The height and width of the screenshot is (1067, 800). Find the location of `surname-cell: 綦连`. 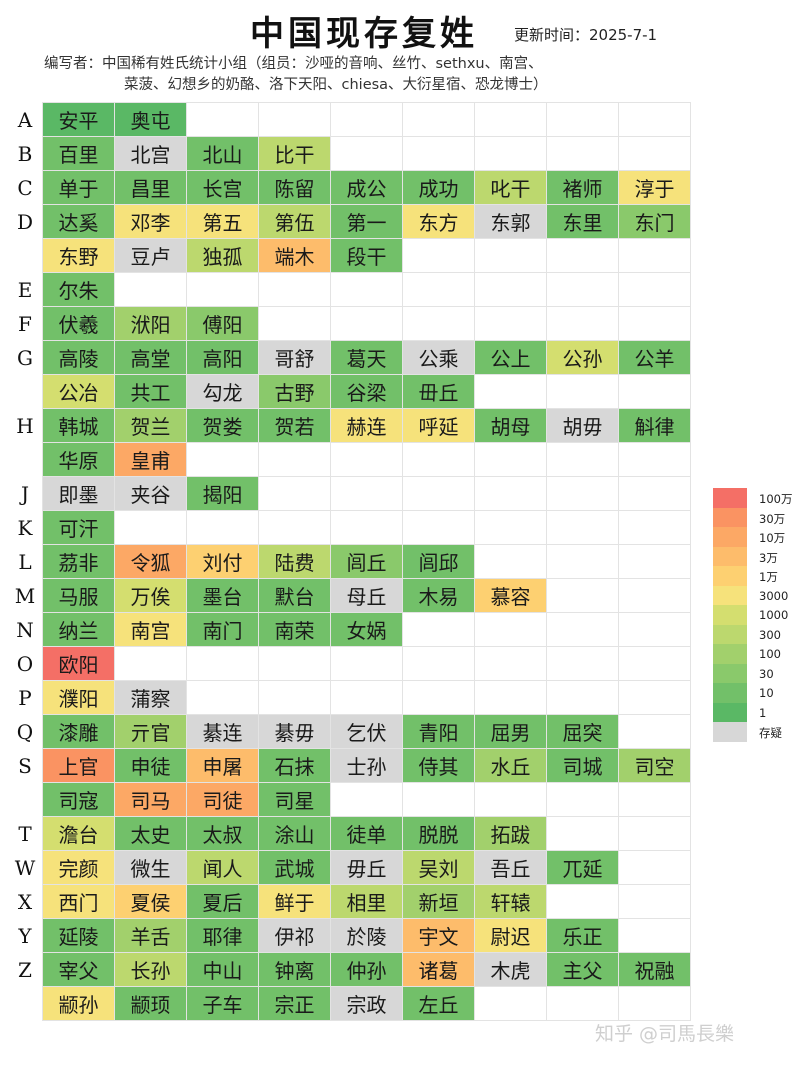

surname-cell: 綦连 is located at coordinates (222, 731).